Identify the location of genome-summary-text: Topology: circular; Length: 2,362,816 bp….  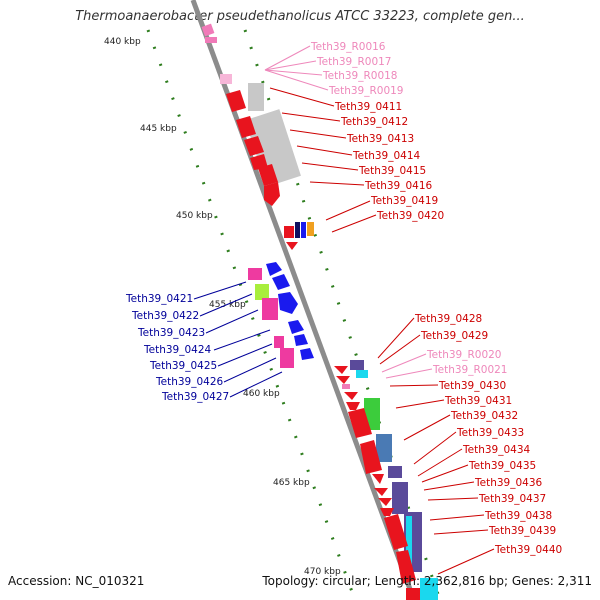
(427, 581).